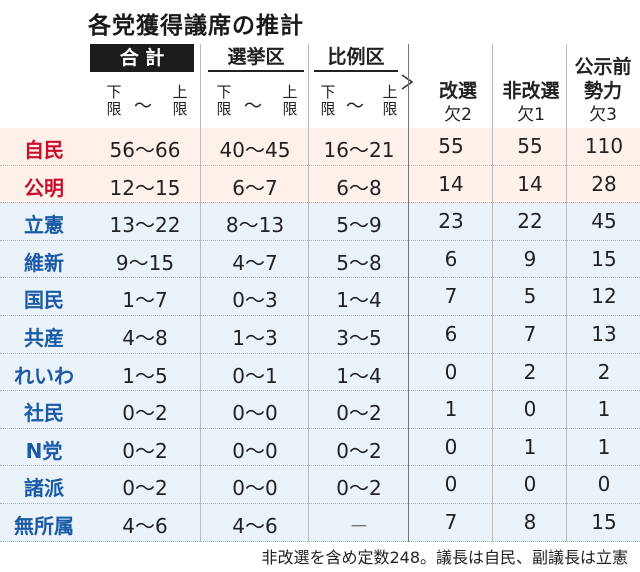  I want to click on tilde-district: 〜, so click(253, 106).